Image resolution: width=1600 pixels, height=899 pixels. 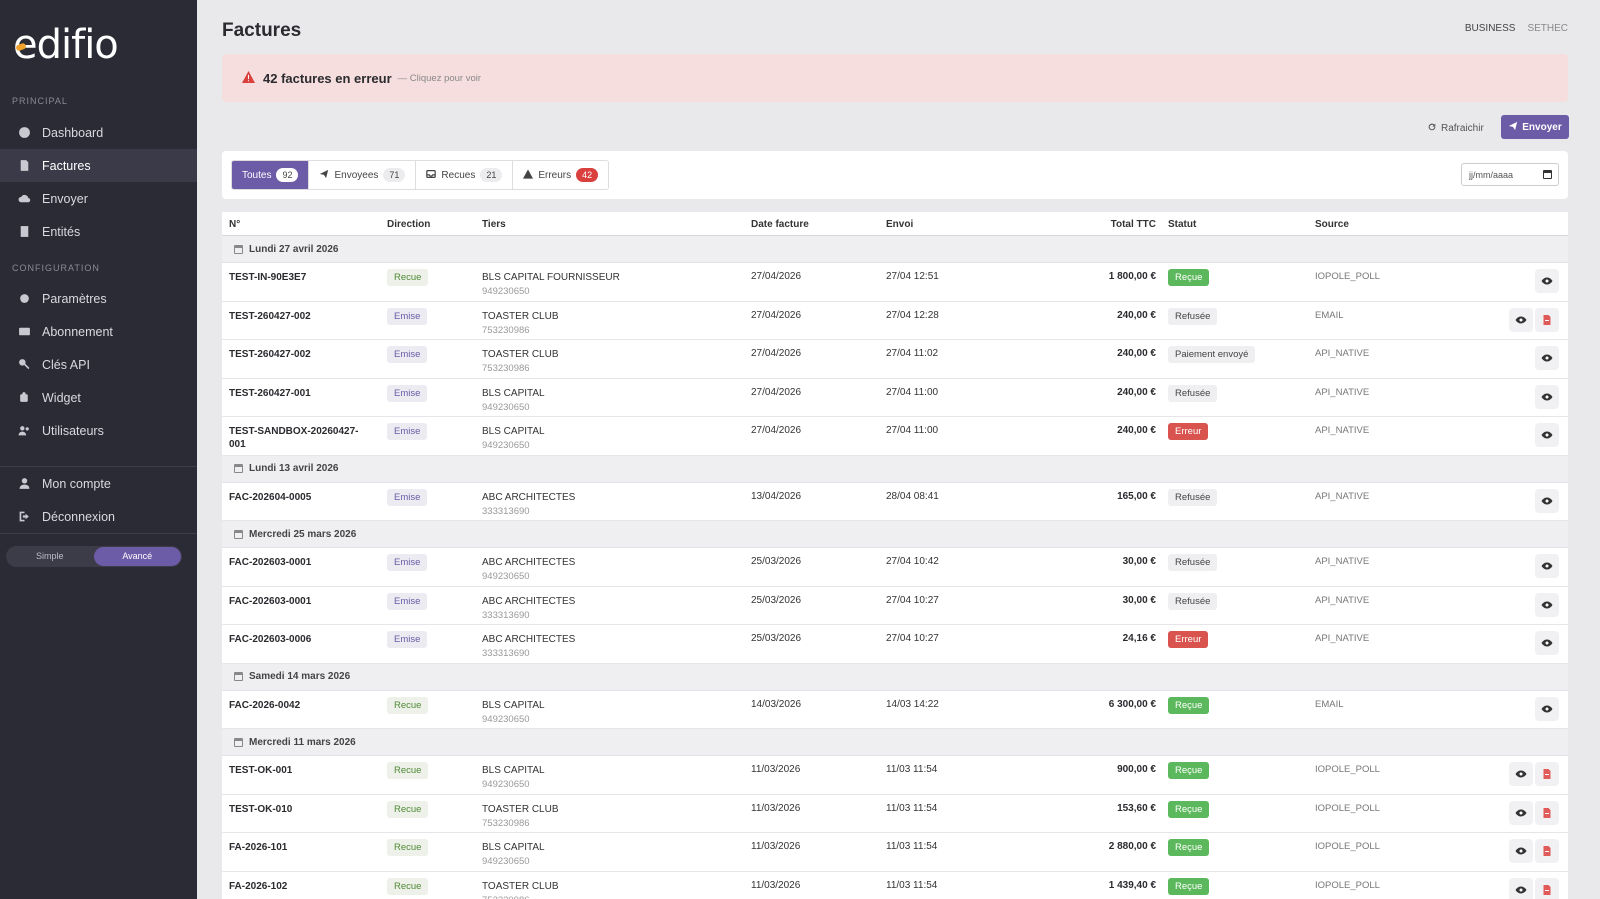 I want to click on invoice-number: TEST-260427-001, so click(x=270, y=393).